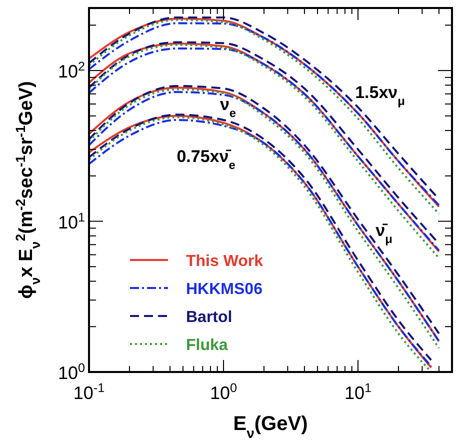 The height and width of the screenshot is (444, 471). Describe the element at coordinates (71, 221) in the screenshot. I see `y-tick-label: 10$^{1}$` at that location.